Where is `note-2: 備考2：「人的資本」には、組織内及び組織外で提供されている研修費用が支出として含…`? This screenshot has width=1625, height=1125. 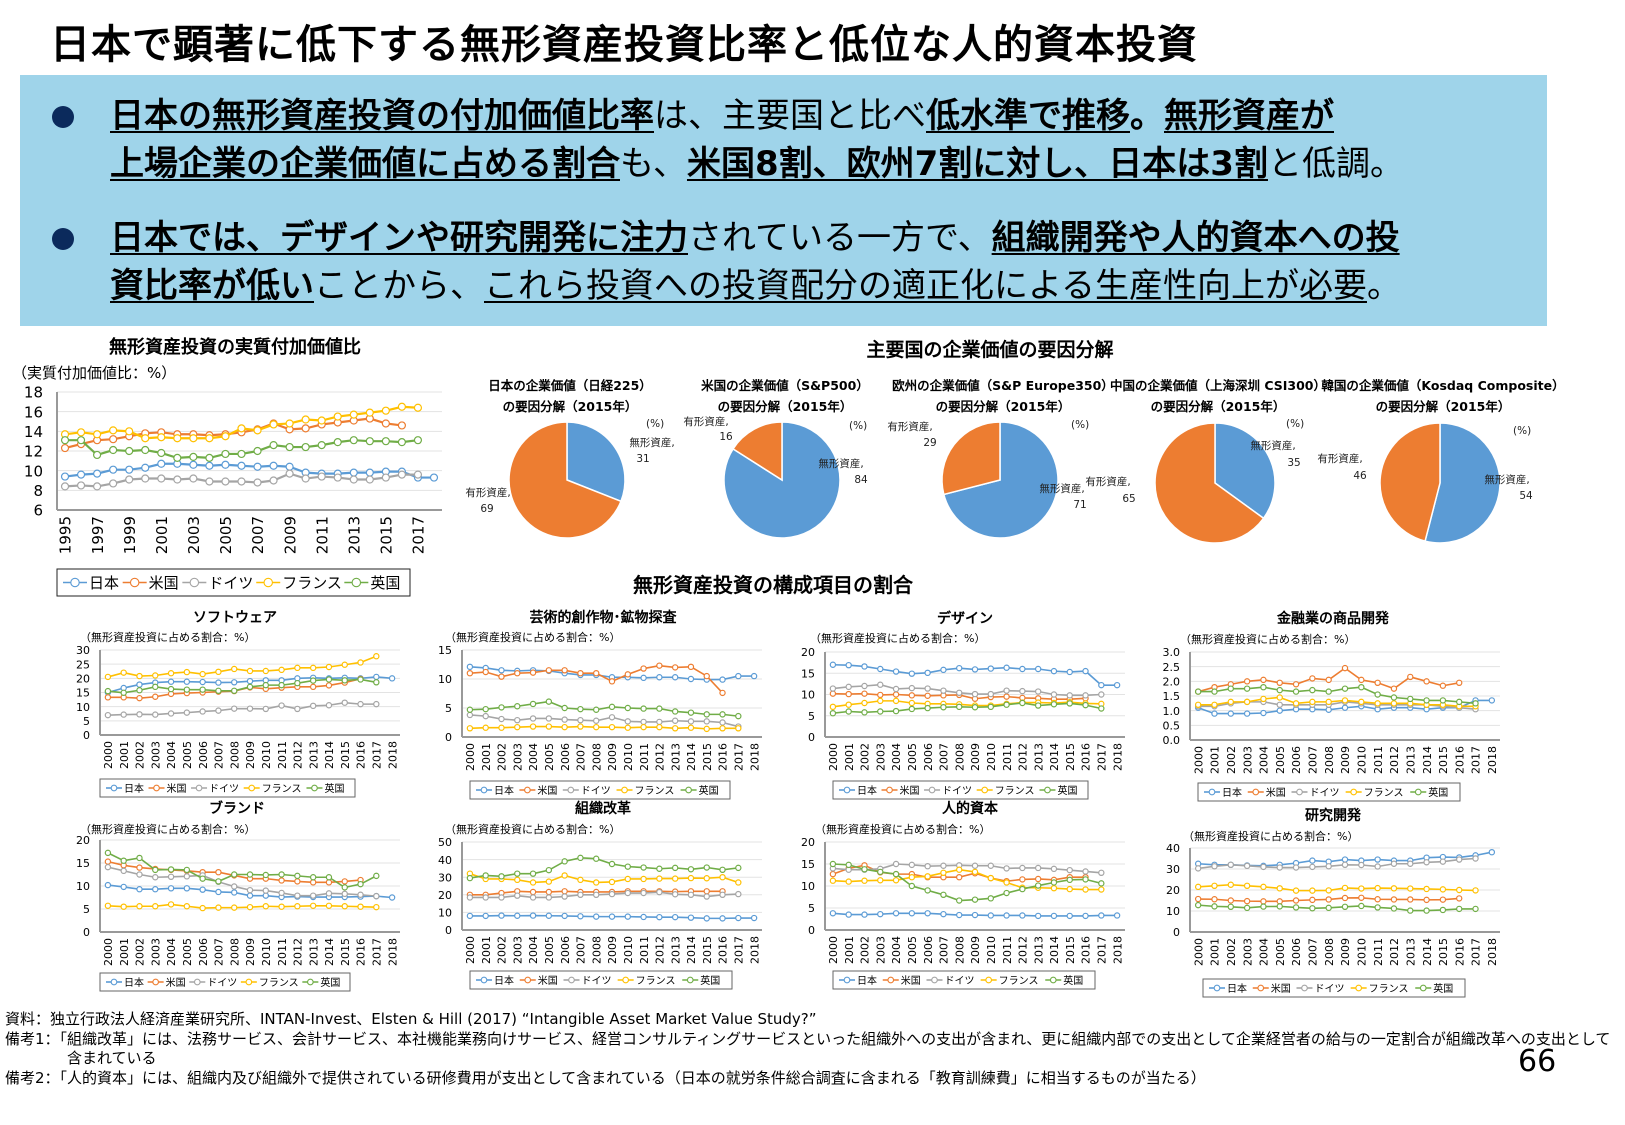 note-2: 備考2：「人的資本」には、組織内及び組織外で提供されている研修費用が支出として含… is located at coordinates (605, 1077).